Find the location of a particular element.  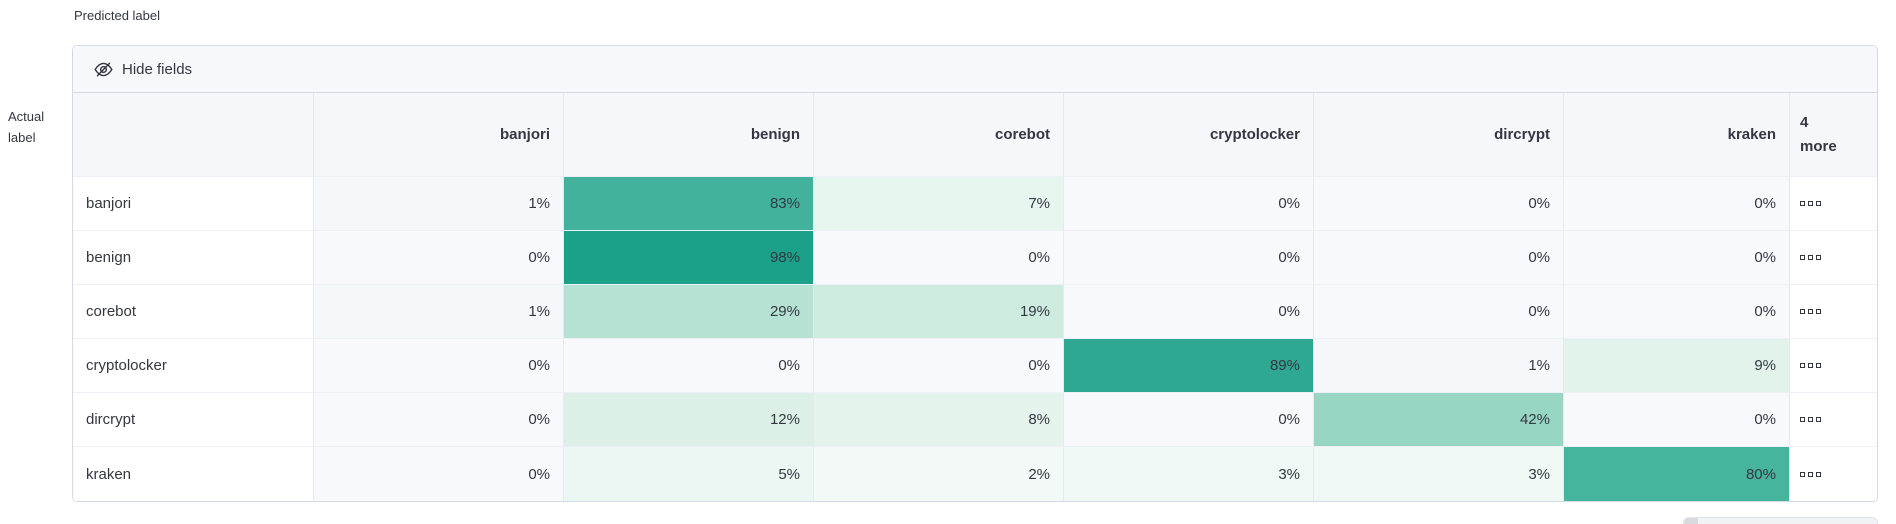

row-label-benign: benign is located at coordinates (193, 258).